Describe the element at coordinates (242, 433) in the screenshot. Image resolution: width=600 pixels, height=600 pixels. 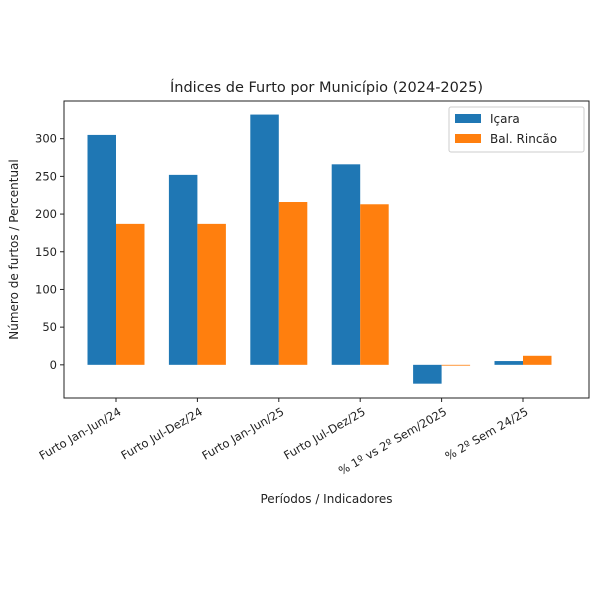
I see `x-tick-label: Furto Jan-Jun/25` at that location.